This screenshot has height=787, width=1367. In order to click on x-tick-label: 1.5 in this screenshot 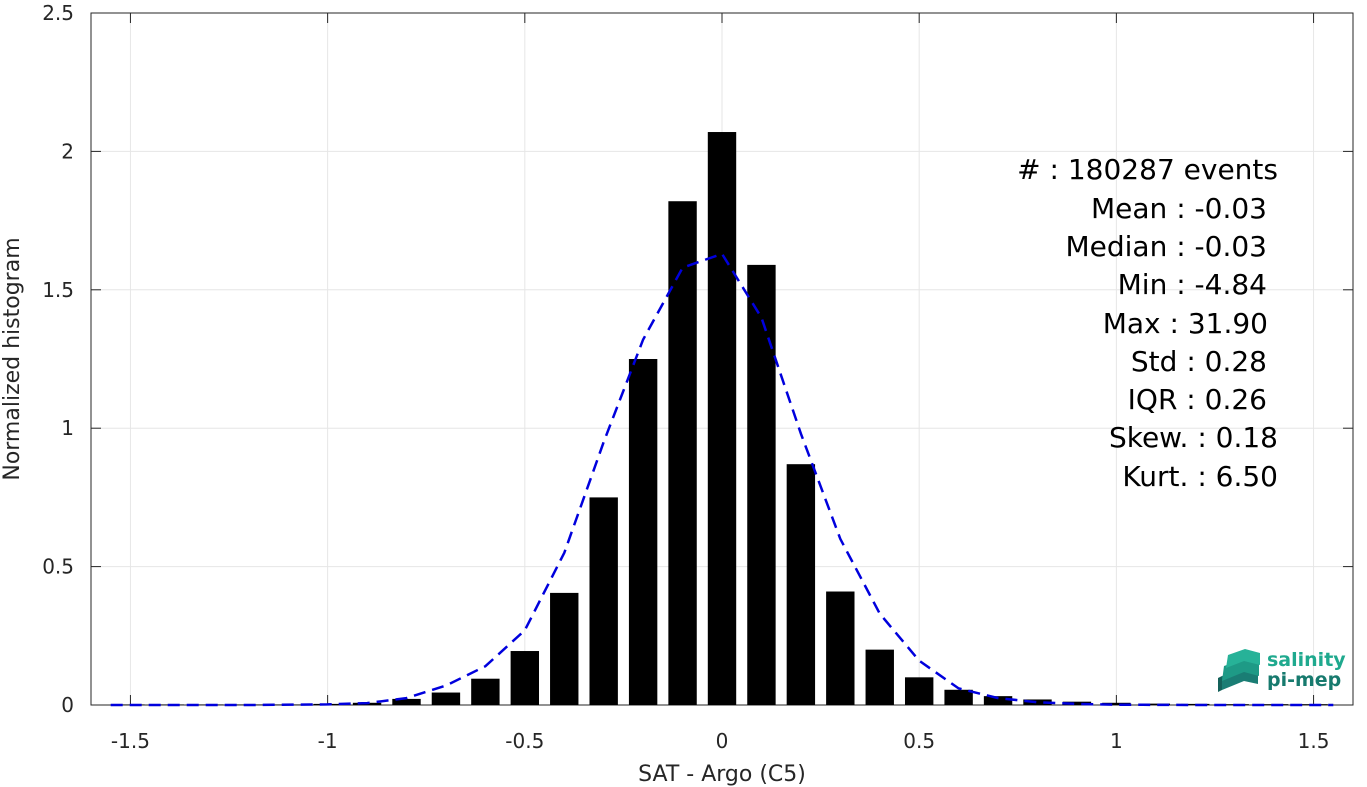, I will do `click(1314, 741)`.